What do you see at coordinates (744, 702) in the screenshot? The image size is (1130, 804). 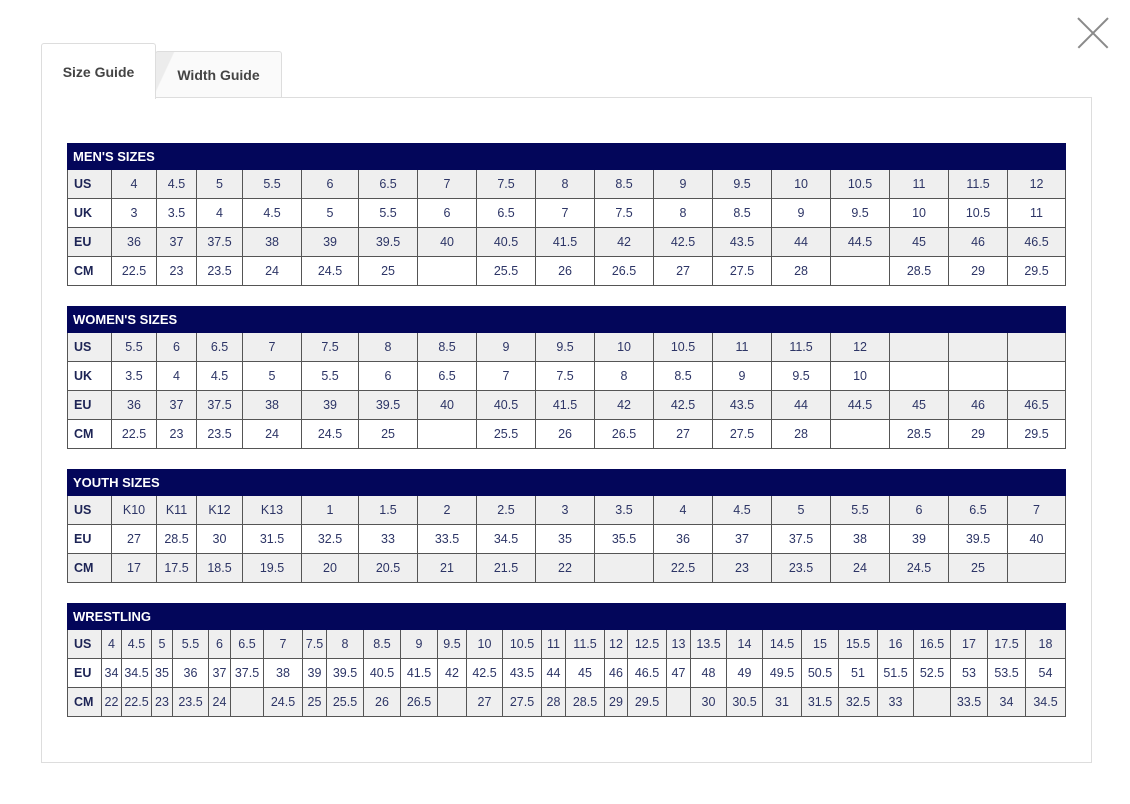 I see `size-cell: 30.5` at bounding box center [744, 702].